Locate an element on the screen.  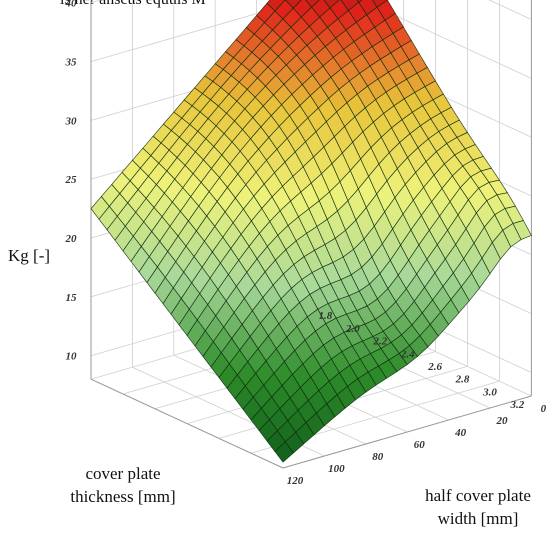
y-tick-label: 2.4 is located at coordinates (407, 354).